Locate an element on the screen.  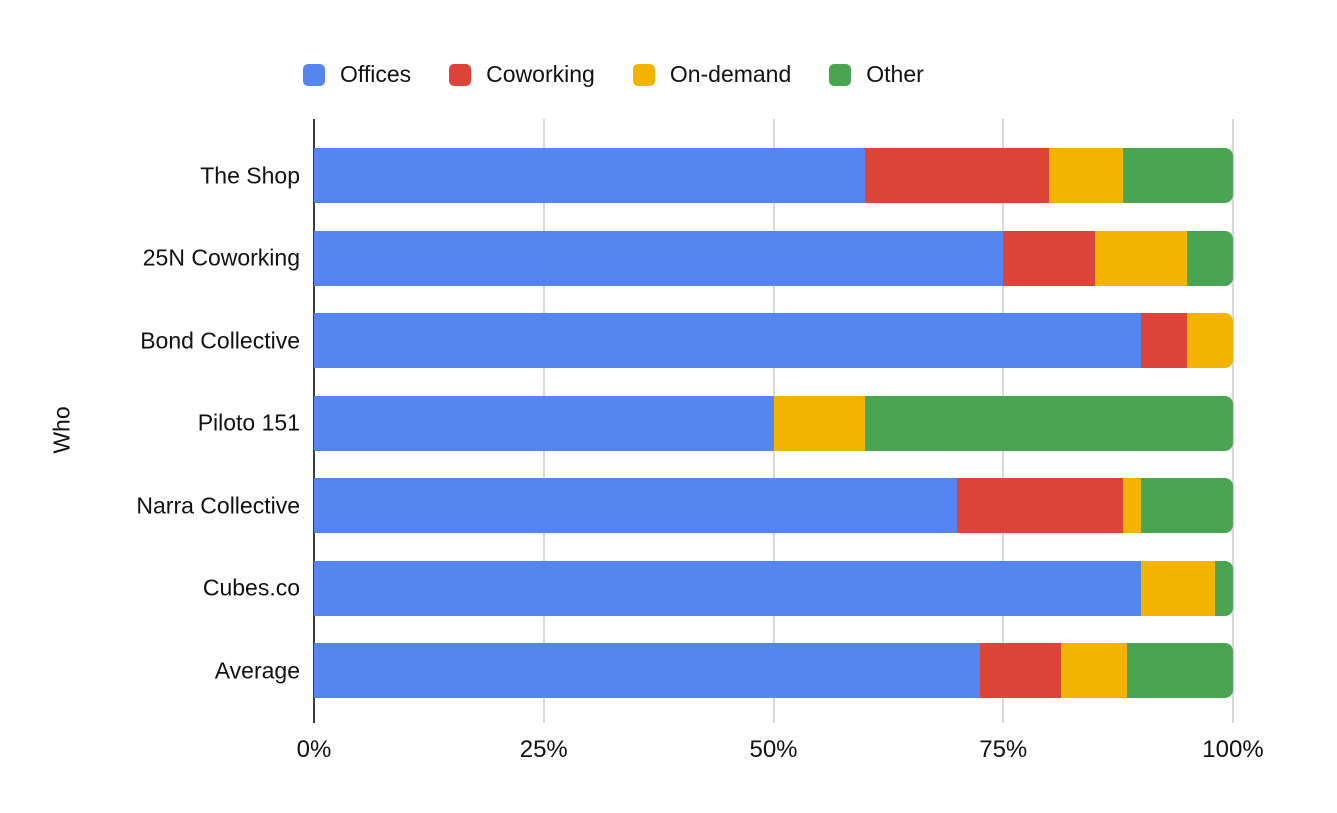
bar-row-25n-coworking is located at coordinates (773, 258).